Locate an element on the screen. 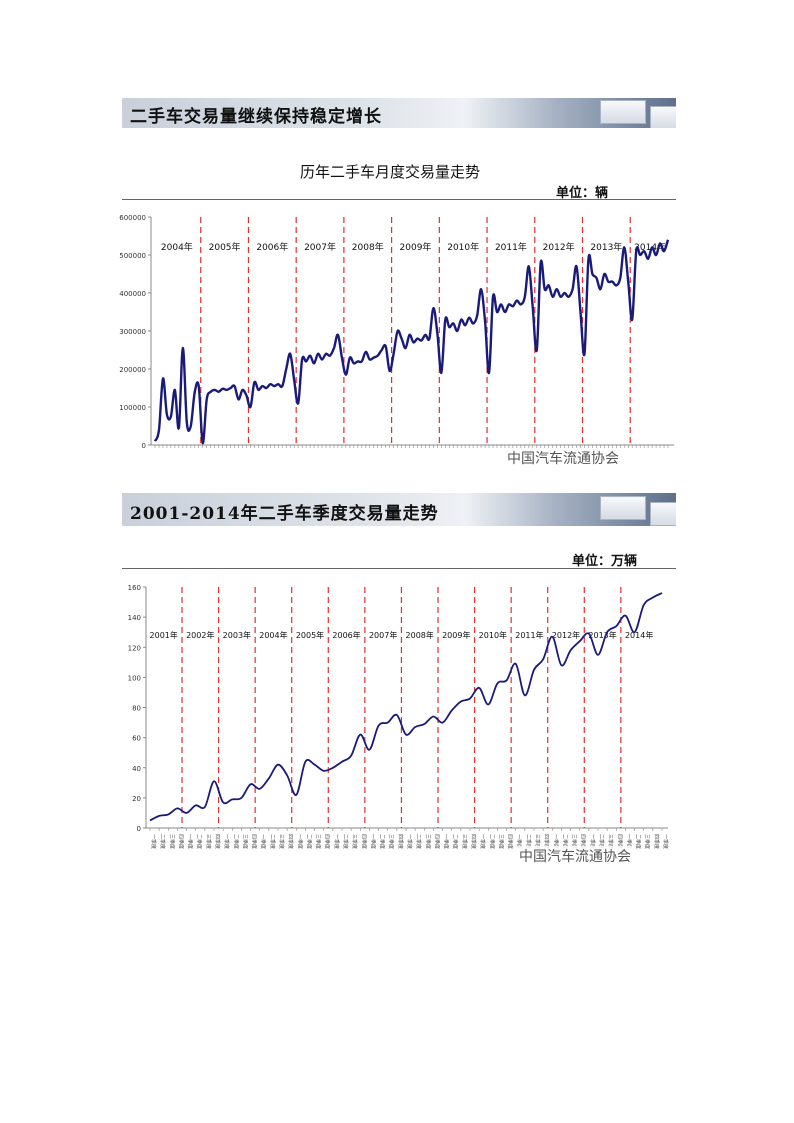  y-tick-label: 160 is located at coordinates (134, 588).